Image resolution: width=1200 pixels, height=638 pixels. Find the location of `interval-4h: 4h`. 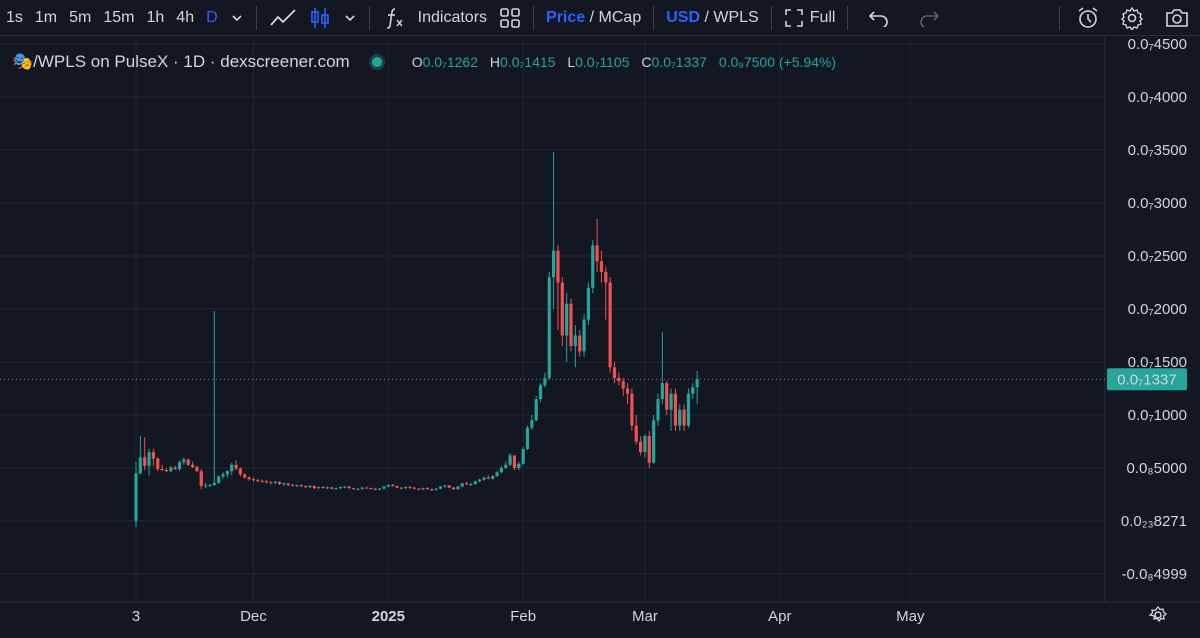

interval-4h: 4h is located at coordinates (185, 17).